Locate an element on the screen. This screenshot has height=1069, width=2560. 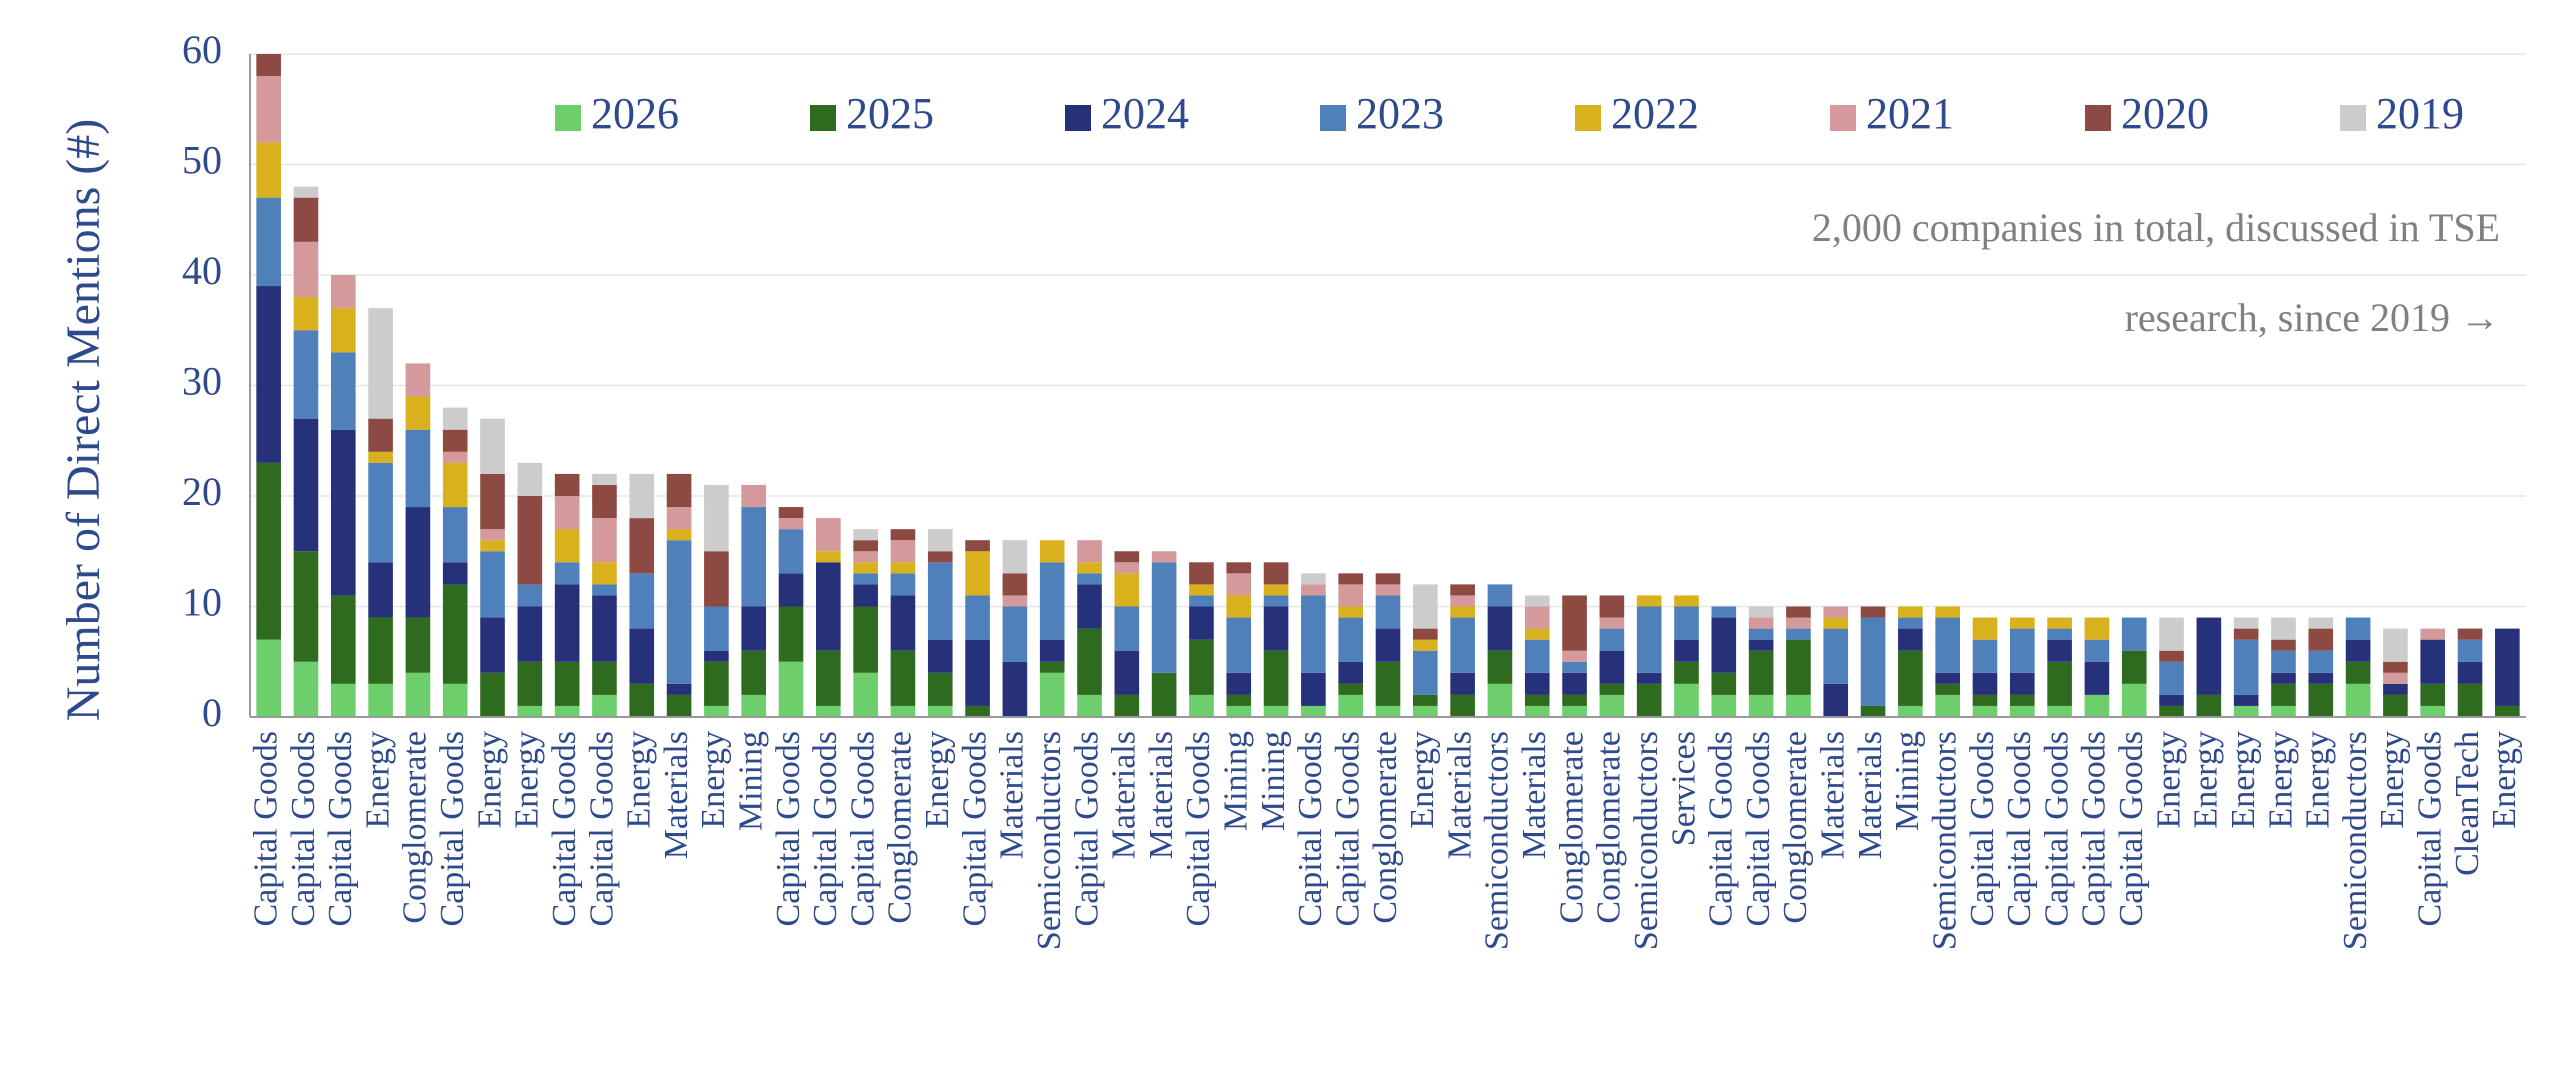
legend-label: 2025 is located at coordinates (890, 113).